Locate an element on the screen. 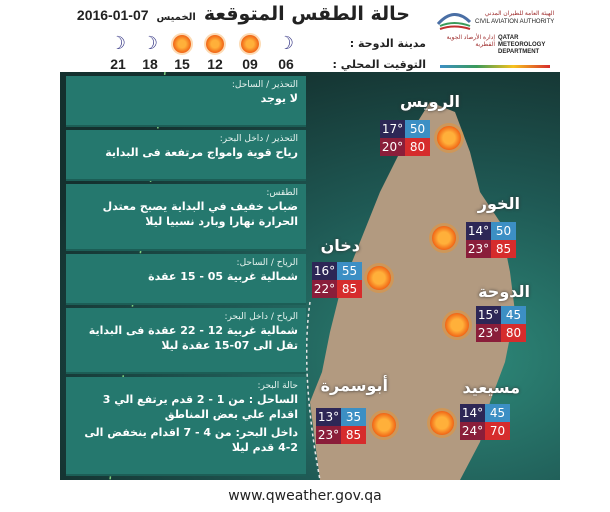  panel-heading: الرياح / الساحل: is located at coordinates (267, 262).